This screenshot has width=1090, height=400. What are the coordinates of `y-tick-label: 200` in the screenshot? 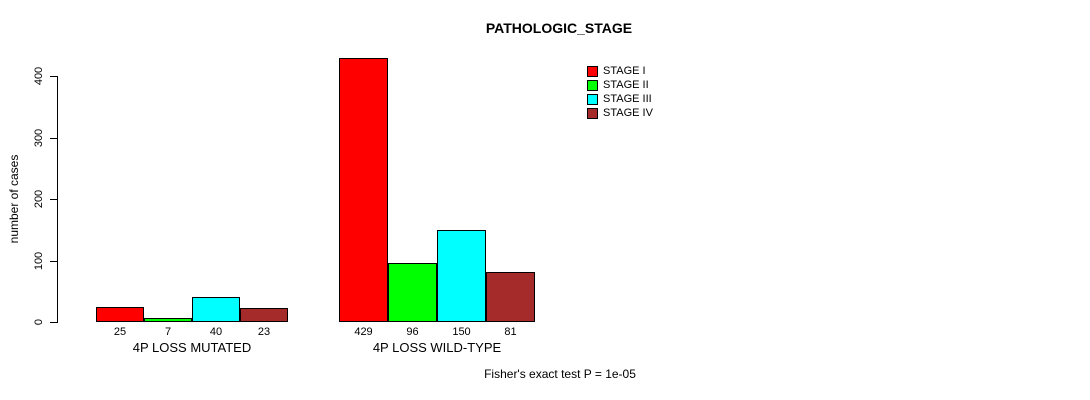 It's located at (39, 199).